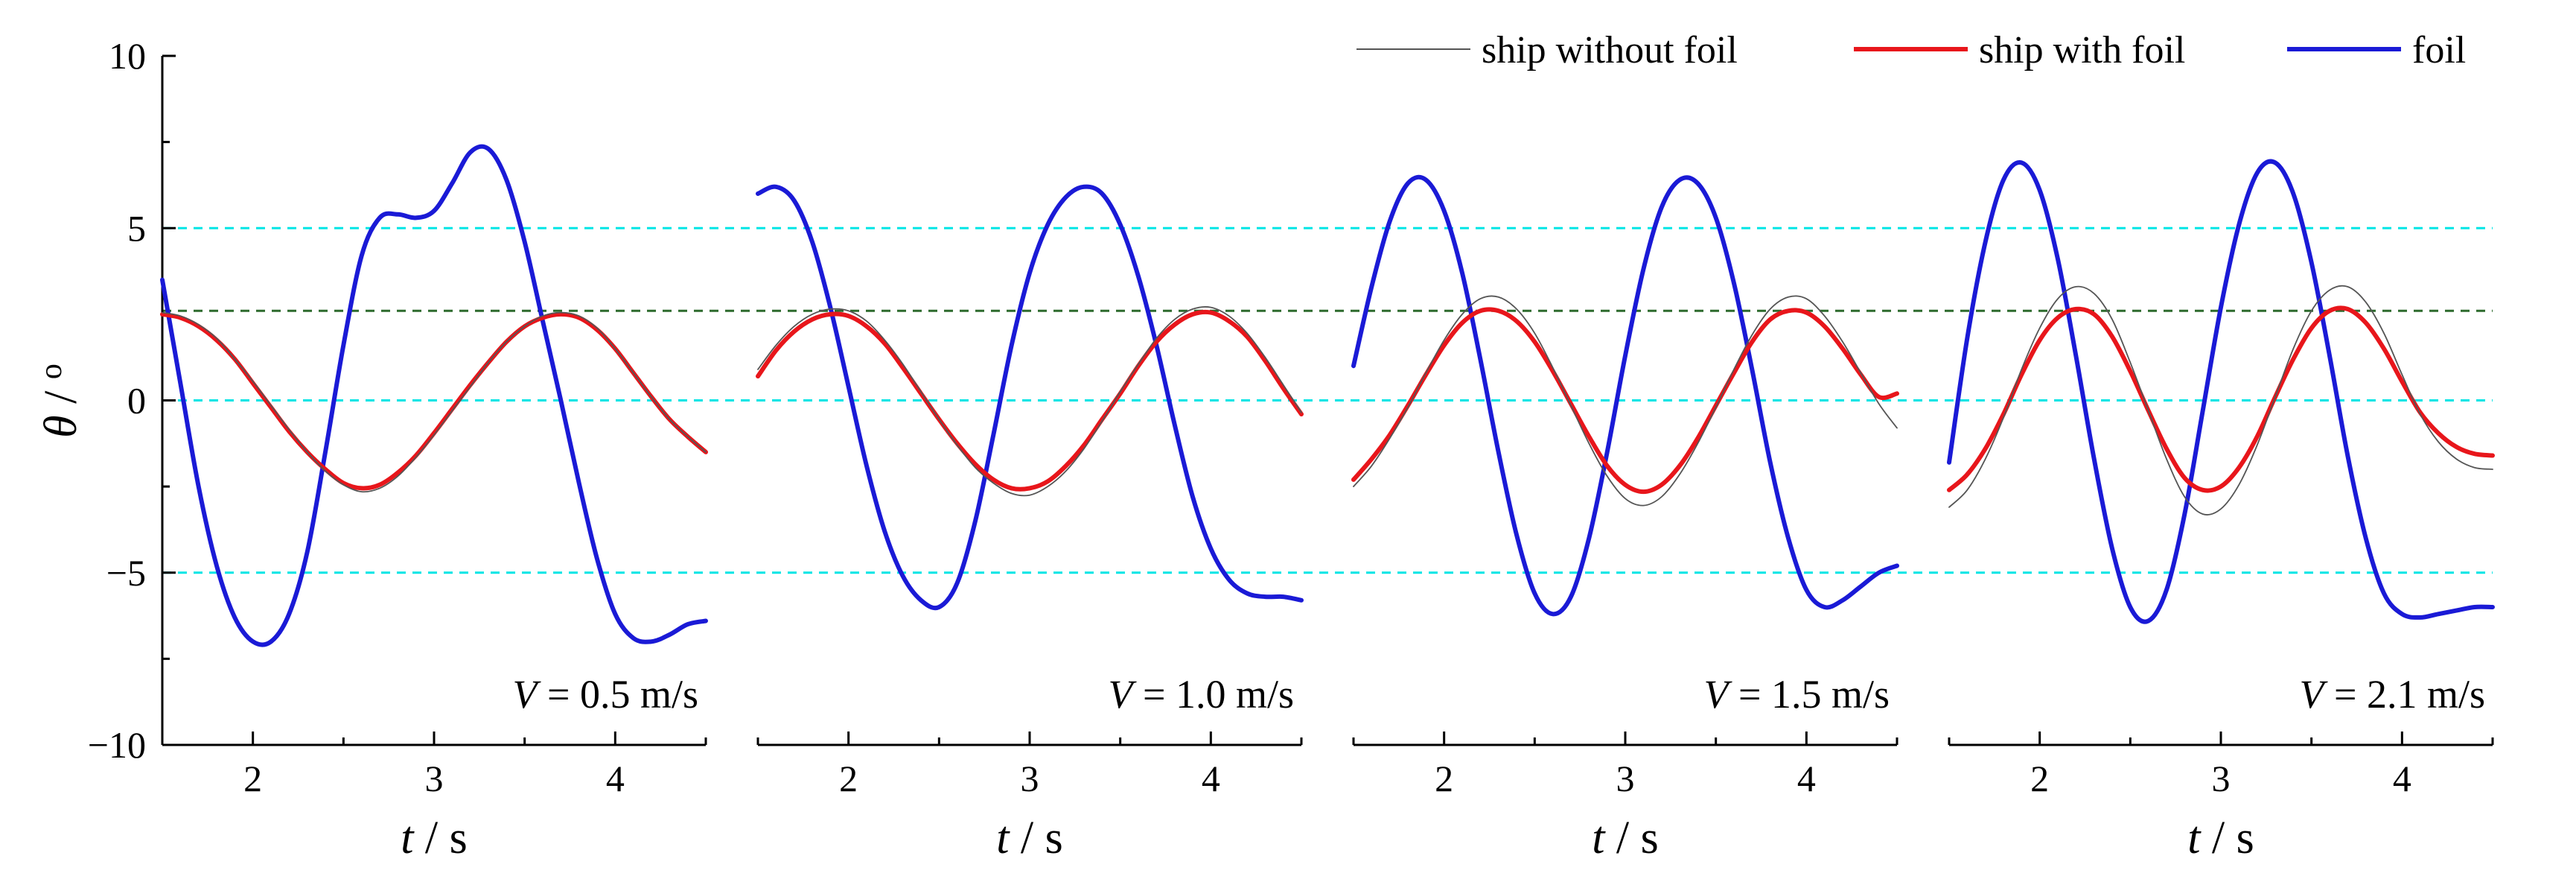 The height and width of the screenshot is (879, 2576). Describe the element at coordinates (2404, 694) in the screenshot. I see `speed-value: = 2.1 m/s` at that location.